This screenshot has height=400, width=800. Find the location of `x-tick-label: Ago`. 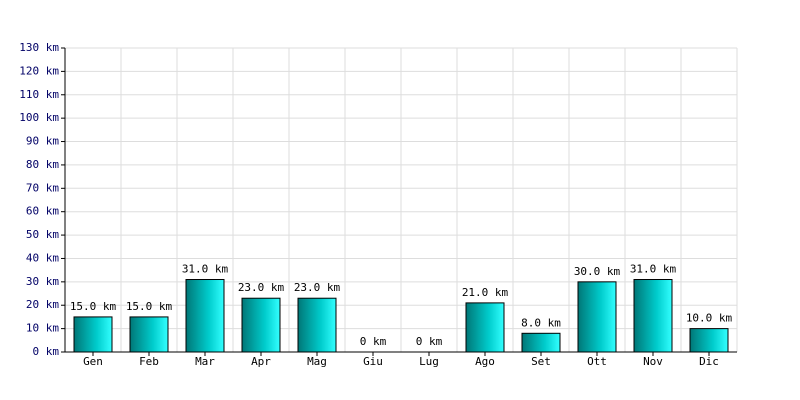

x-tick-label: Ago is located at coordinates (485, 361).